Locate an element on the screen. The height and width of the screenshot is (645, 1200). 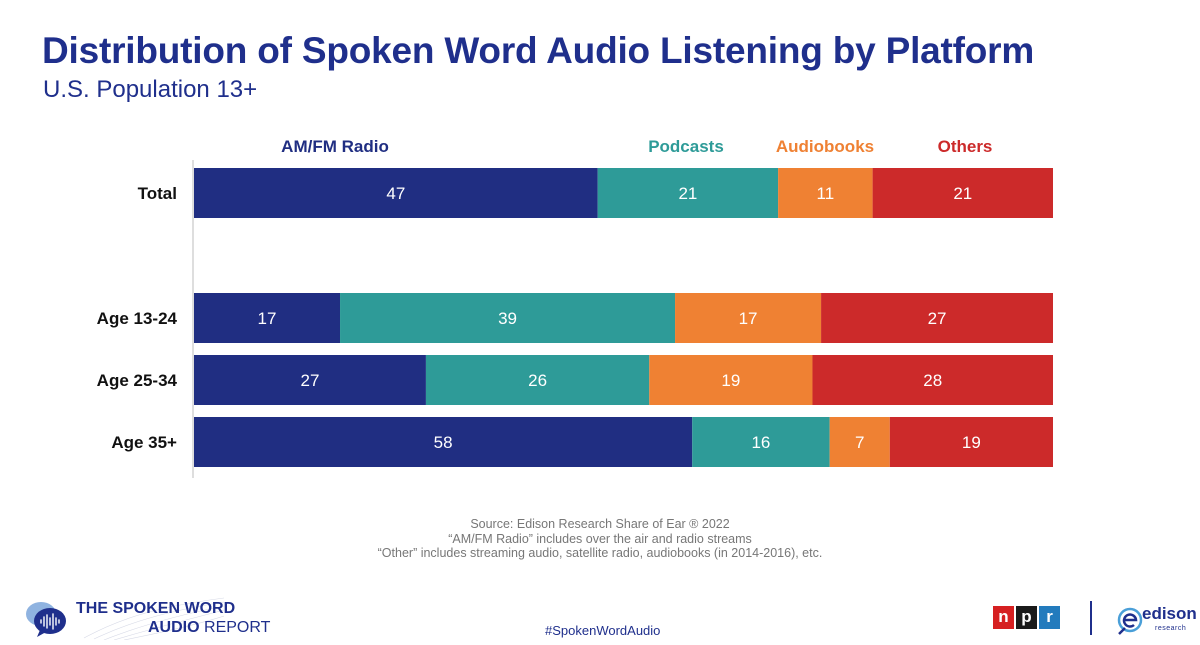
data-label: 39 is located at coordinates (507, 318).